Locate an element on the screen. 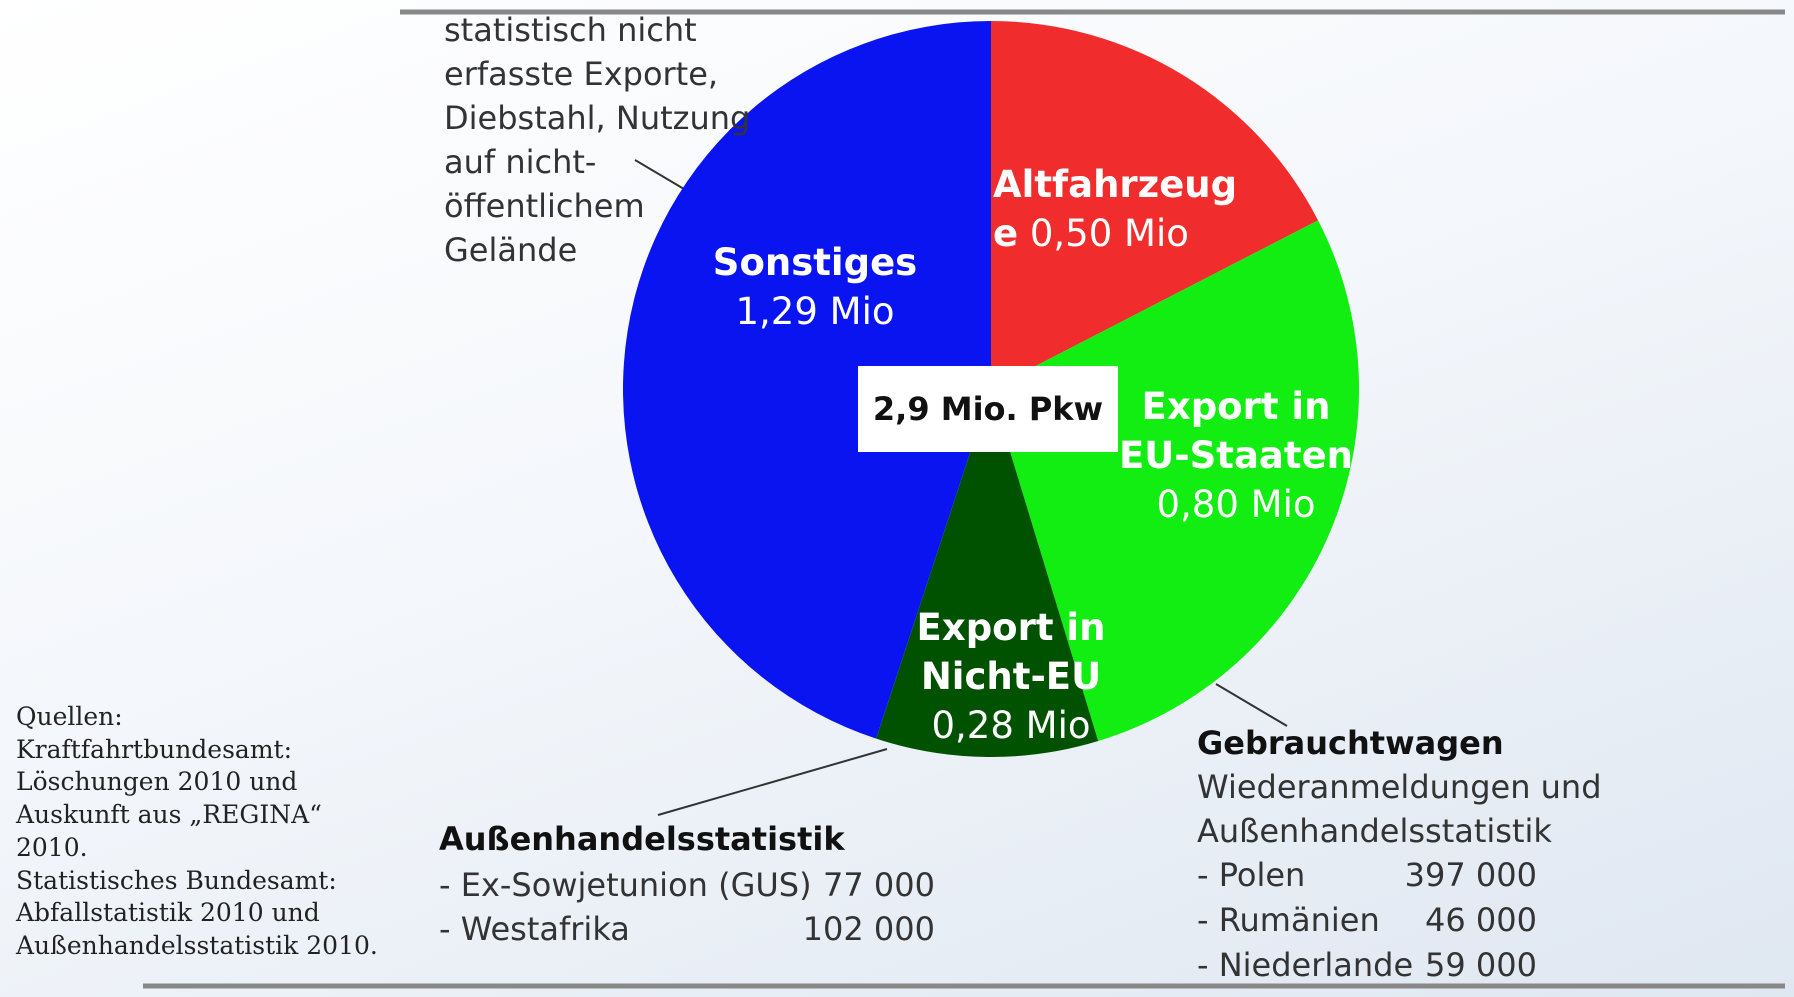 This screenshot has width=1794, height=997. slice-label: Export in Nicht-EU 0,28 Mio is located at coordinates (1011, 676).